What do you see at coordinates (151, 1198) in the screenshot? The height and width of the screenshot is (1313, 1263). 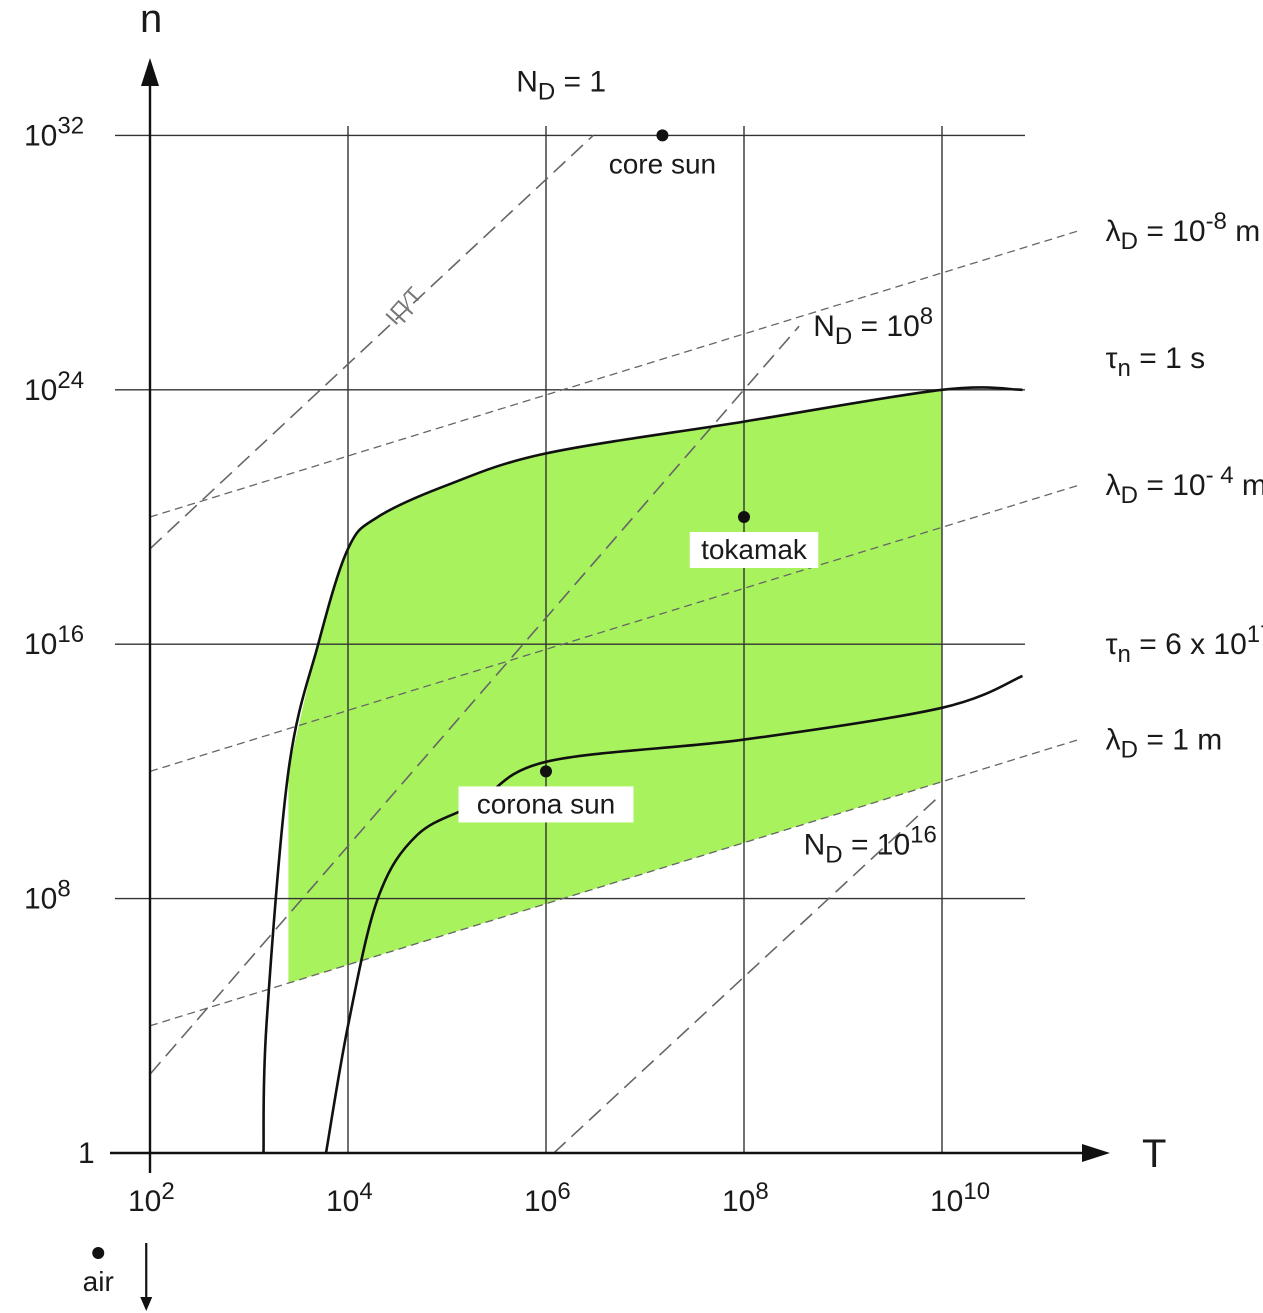 I see `x-tick-label-0: 10²` at bounding box center [151, 1198].